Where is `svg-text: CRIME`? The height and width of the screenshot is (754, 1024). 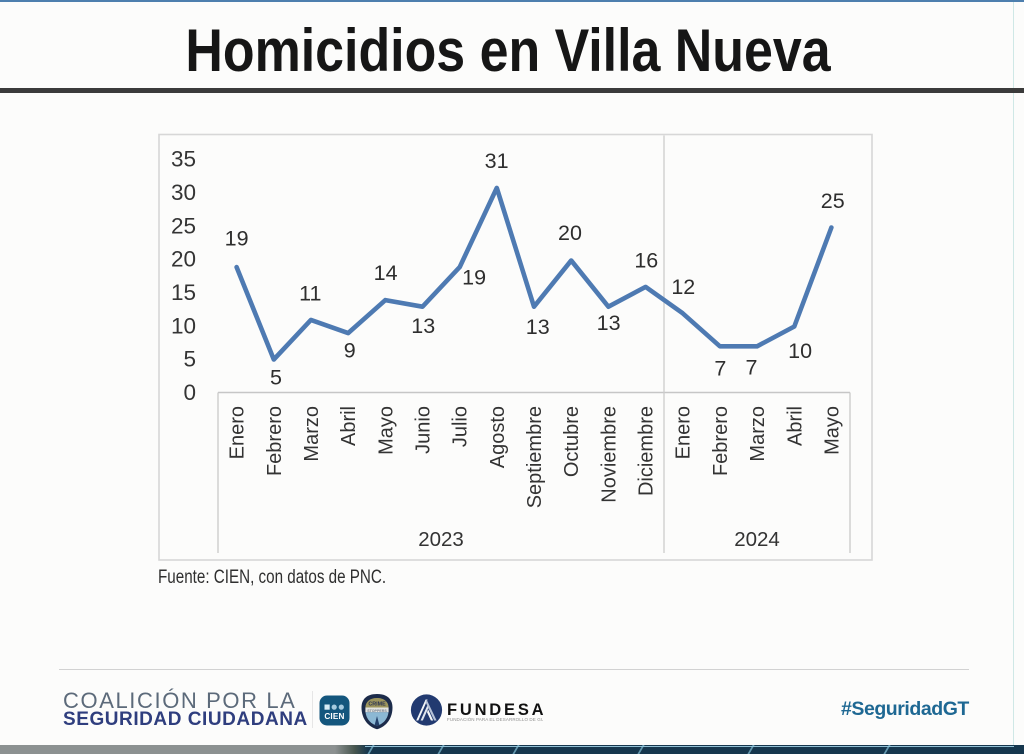 svg-text: CRIME is located at coordinates (377, 704).